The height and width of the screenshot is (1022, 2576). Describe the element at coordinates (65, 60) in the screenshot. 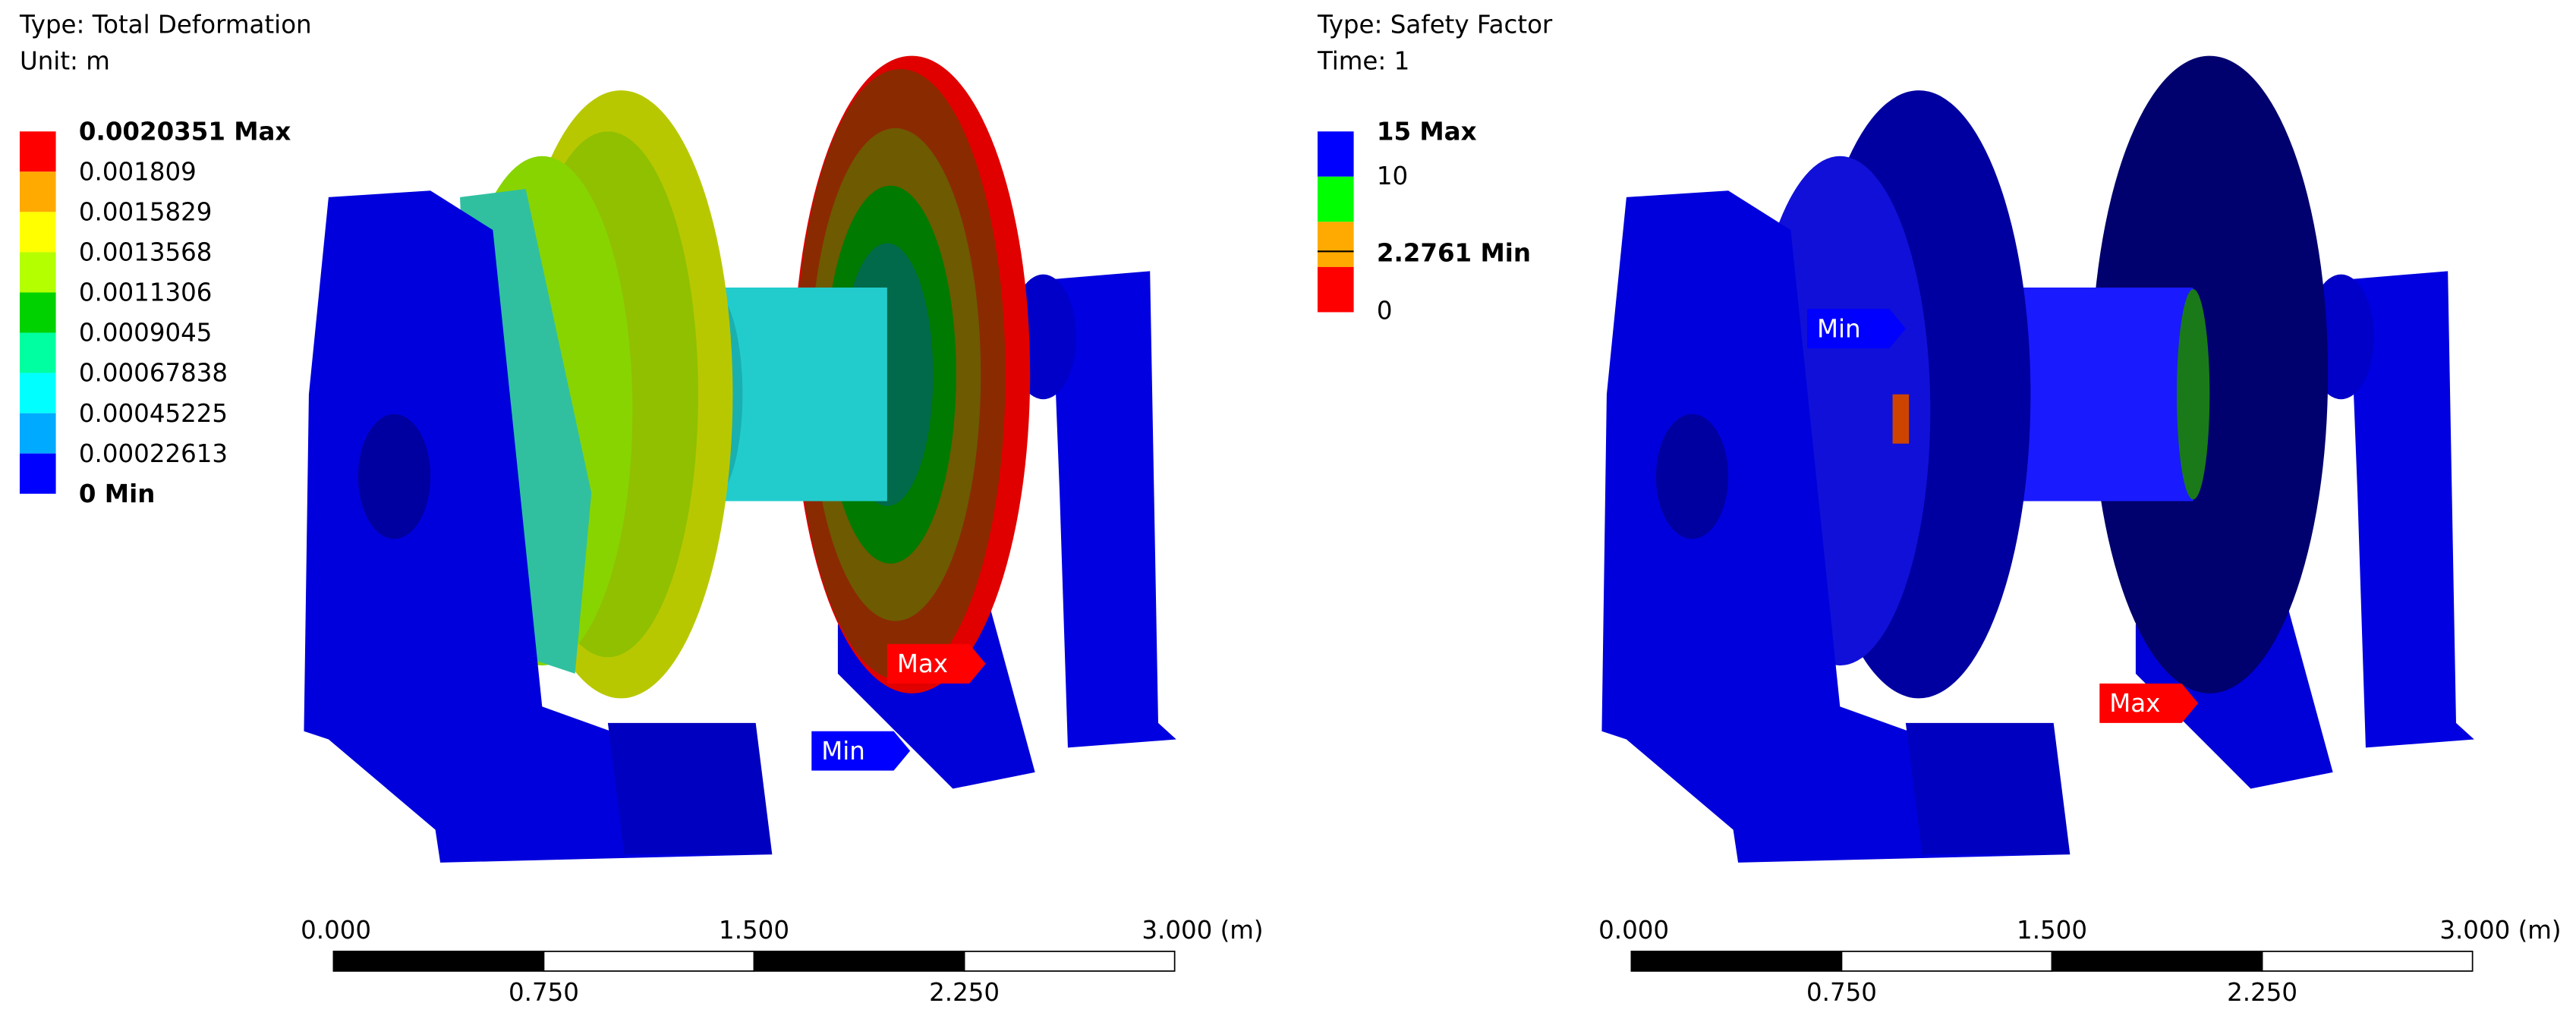

I see `result-sub: Unit: m` at that location.